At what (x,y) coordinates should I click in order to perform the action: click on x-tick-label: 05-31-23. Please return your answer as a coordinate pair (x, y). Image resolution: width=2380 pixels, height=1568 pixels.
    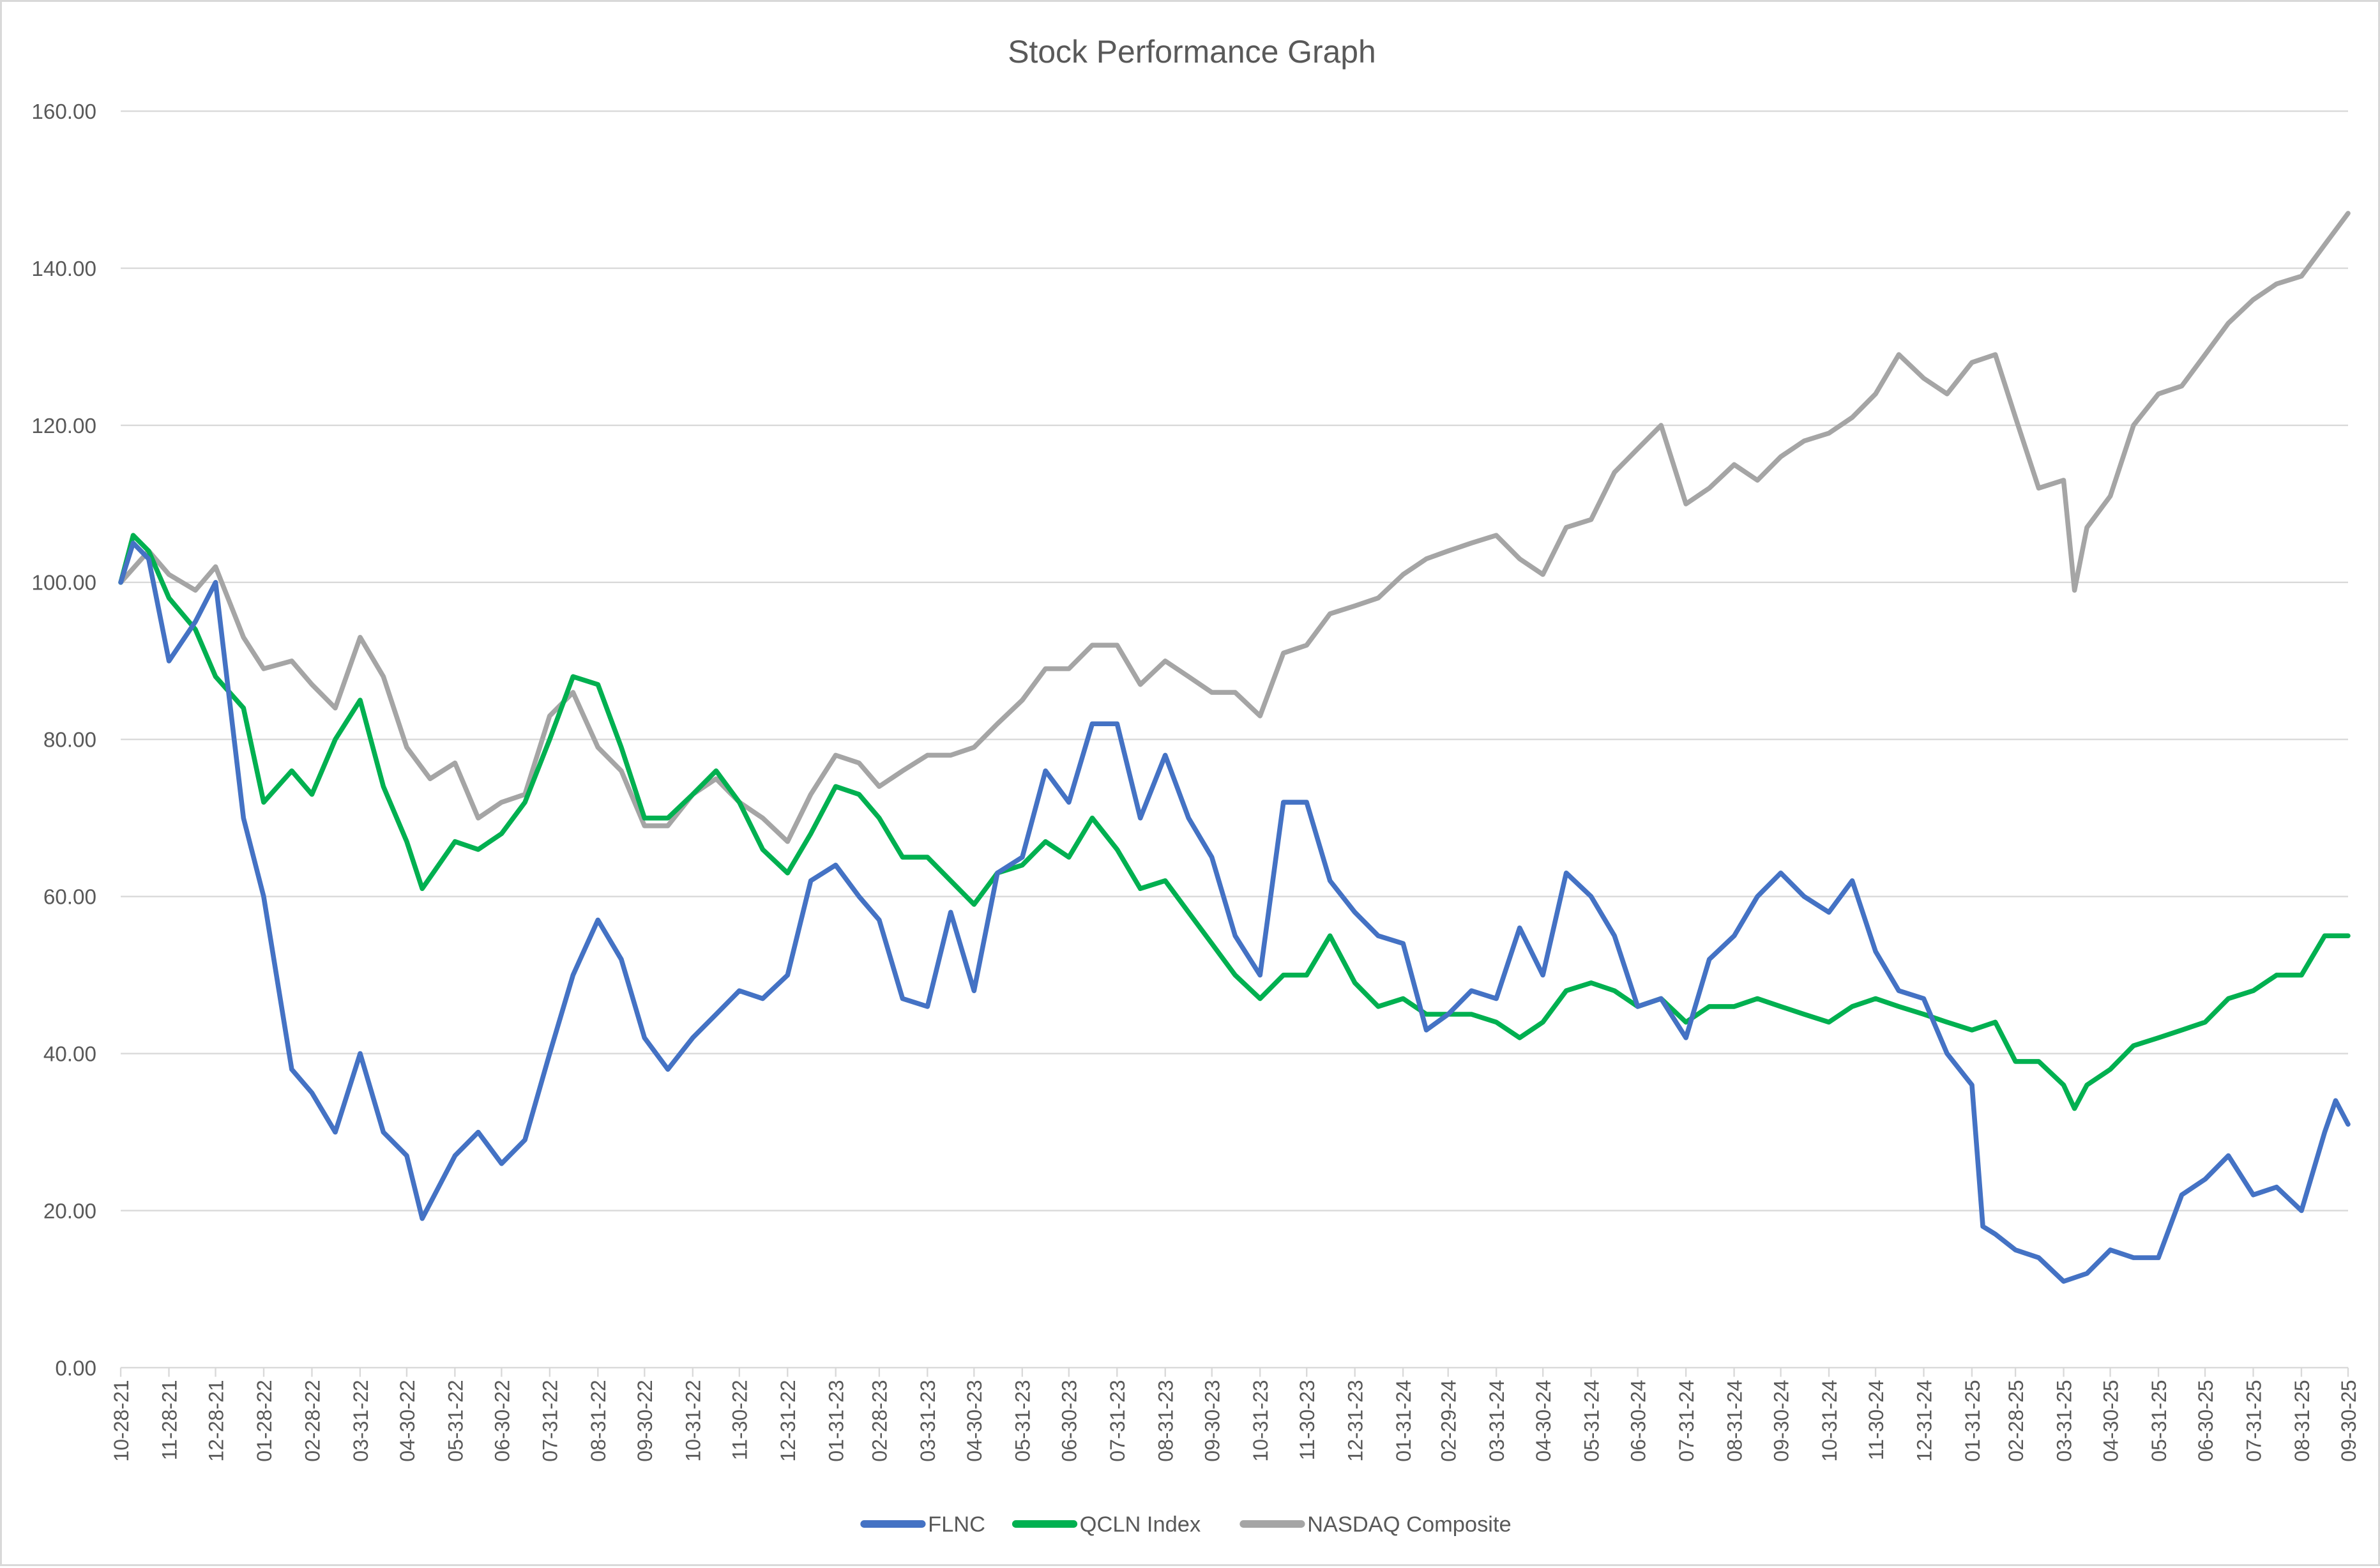
    Looking at the image, I should click on (1023, 1420).